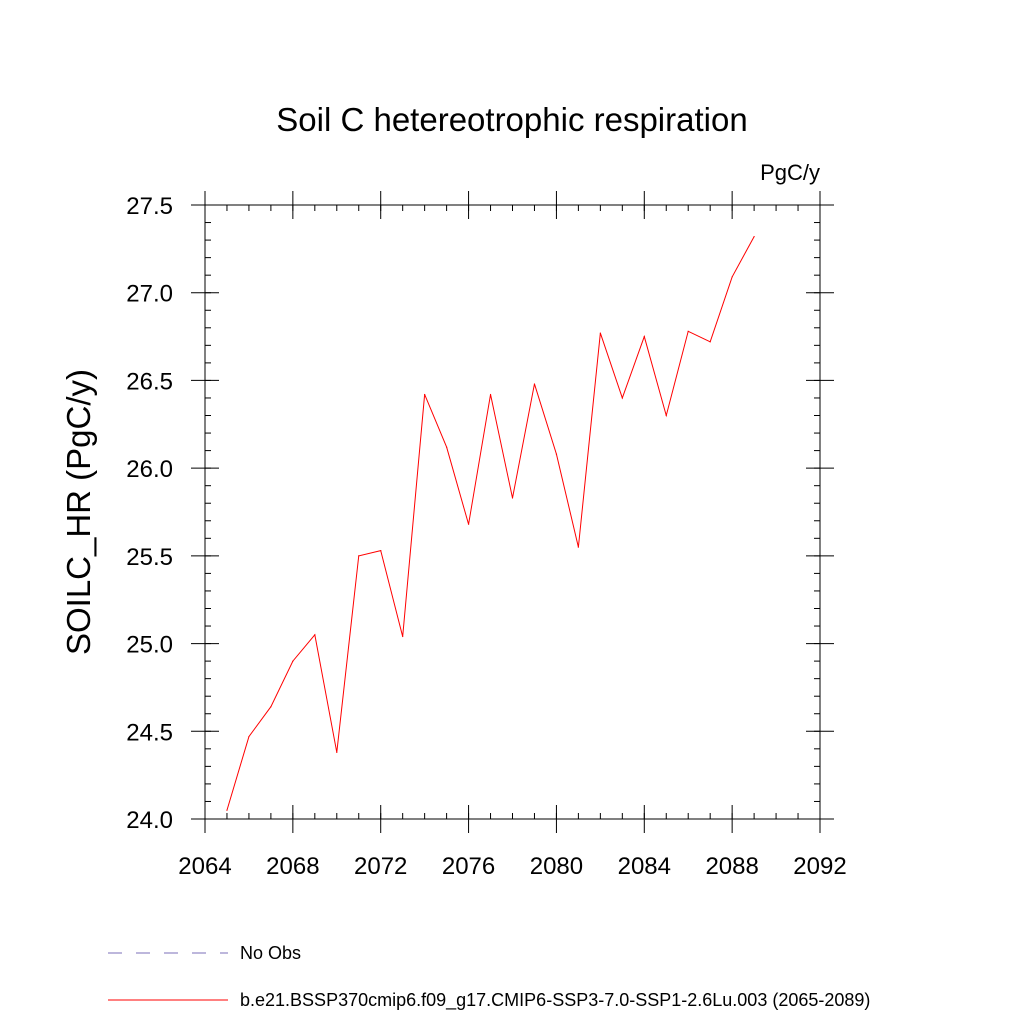  Describe the element at coordinates (511, 119) in the screenshot. I see `chart-title: Soil C hetereotrophic respiration` at that location.